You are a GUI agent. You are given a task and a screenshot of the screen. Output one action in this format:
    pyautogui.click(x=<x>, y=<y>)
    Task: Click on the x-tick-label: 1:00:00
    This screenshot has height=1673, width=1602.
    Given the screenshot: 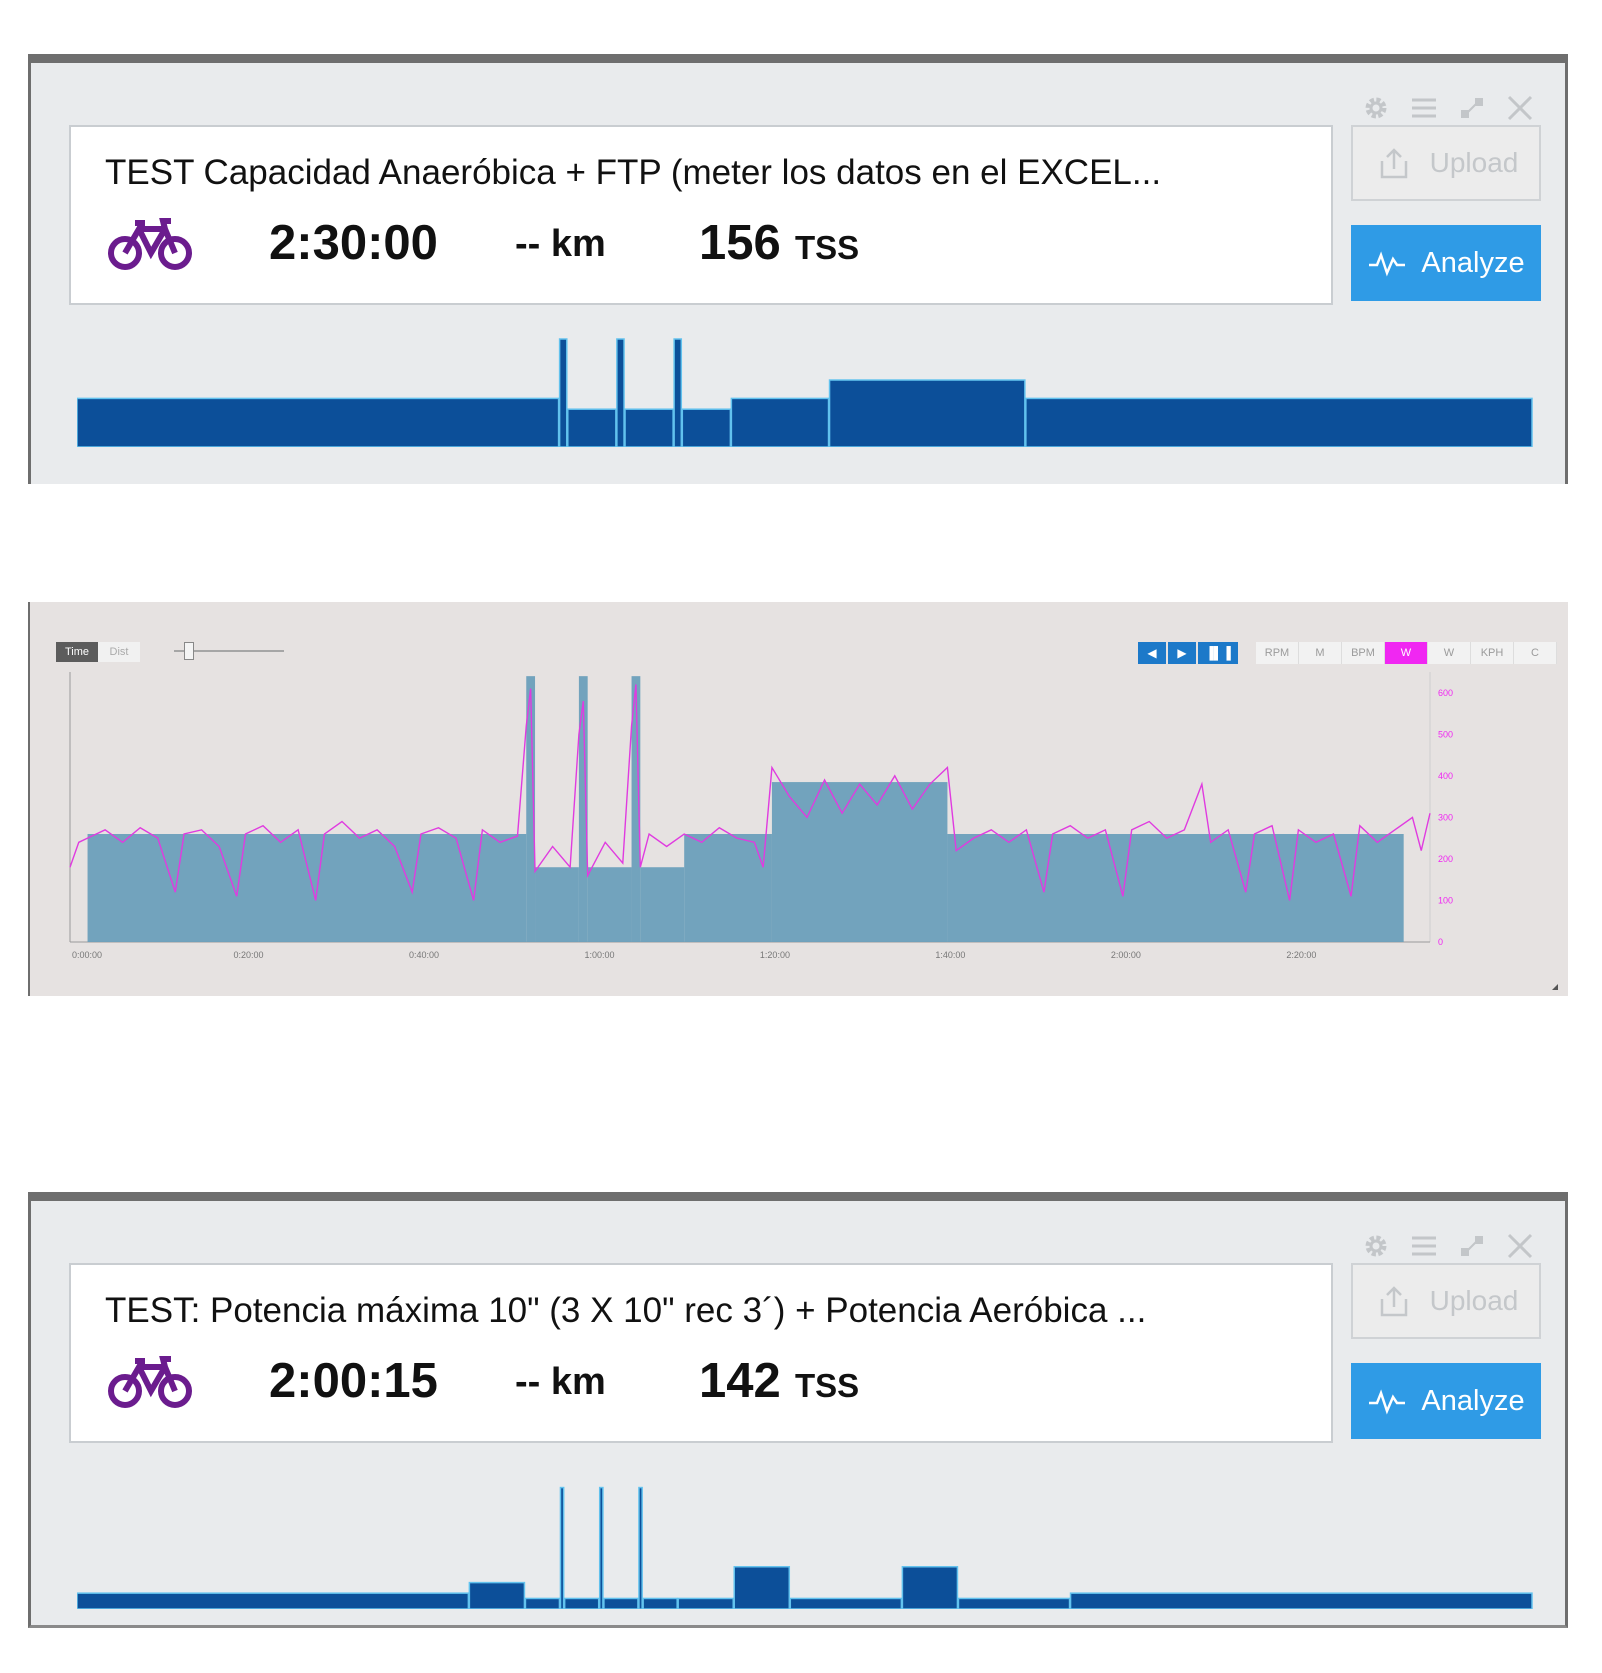 What is the action you would take?
    pyautogui.click(x=599, y=955)
    